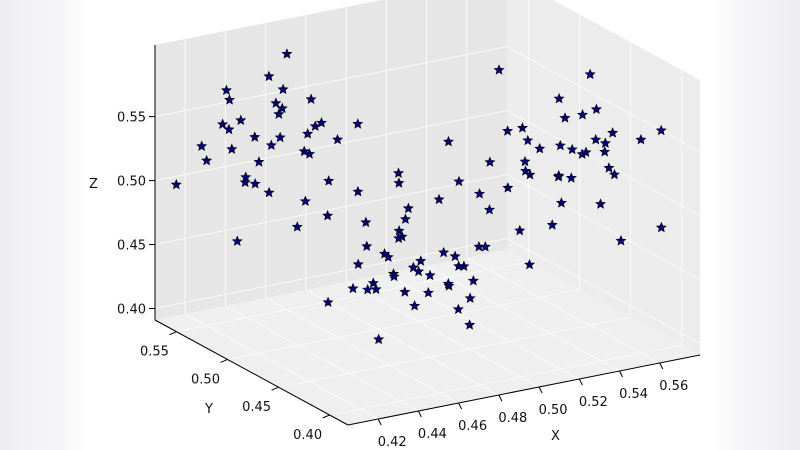 This screenshot has width=800, height=450. Describe the element at coordinates (131, 182) in the screenshot. I see `z-tick-label: 0.50` at that location.